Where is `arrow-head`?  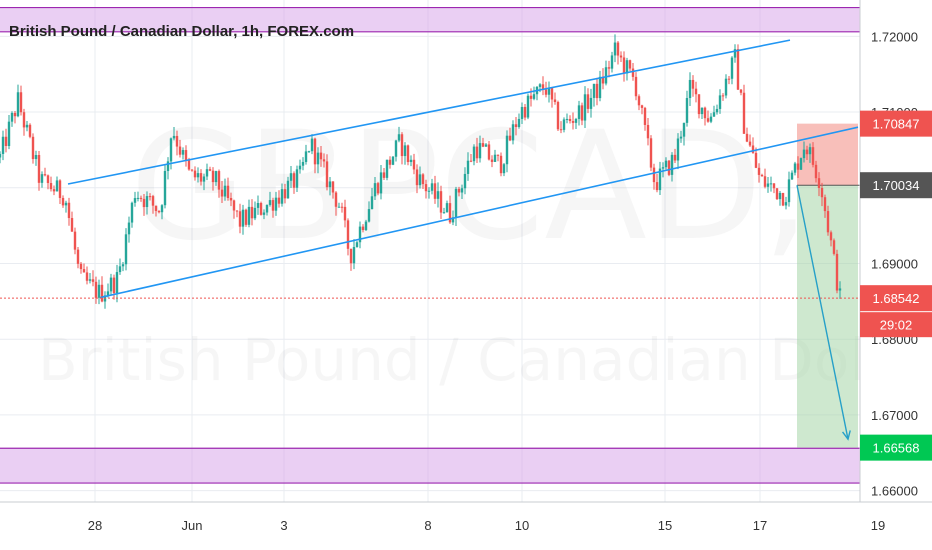
arrow-head is located at coordinates (846, 435).